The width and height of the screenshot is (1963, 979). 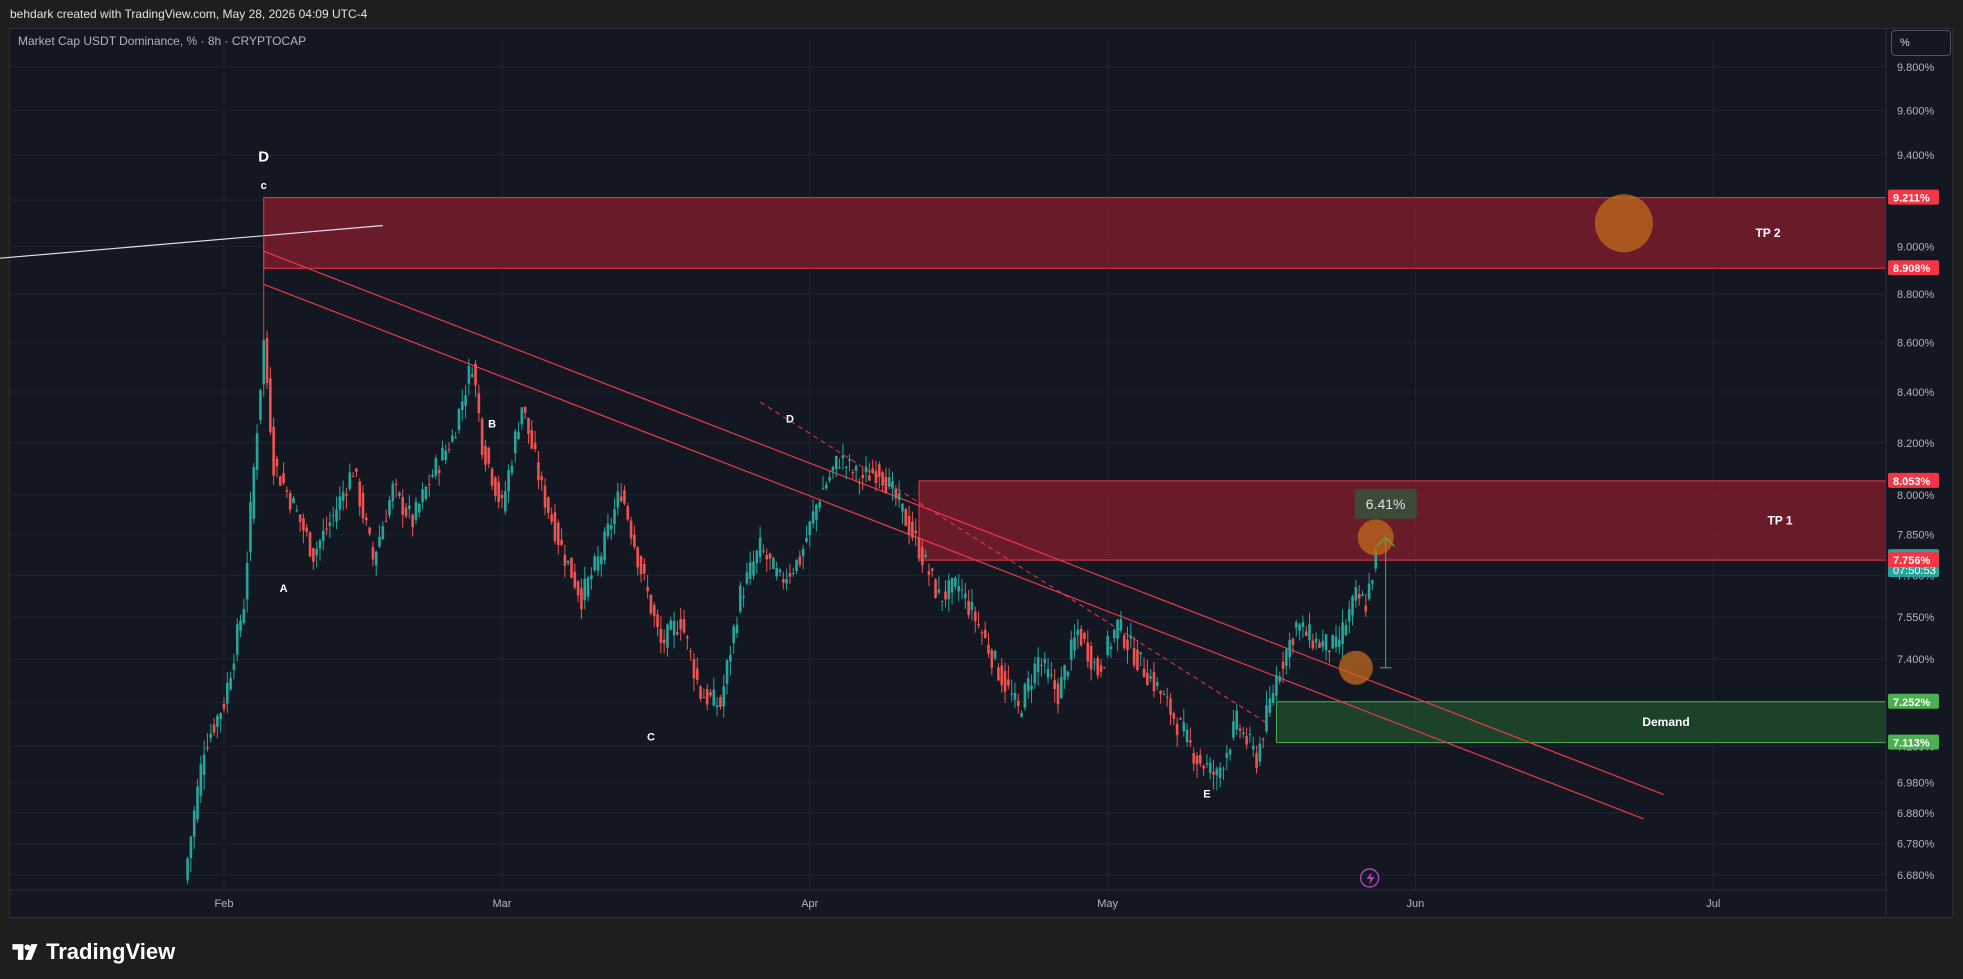 I want to click on scale-toggle-button: %, so click(x=1921, y=43).